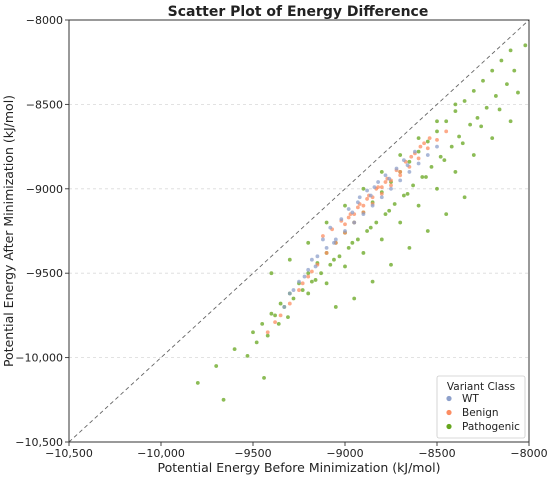 This screenshot has height=479, width=550. Describe the element at coordinates (470, 399) in the screenshot. I see `legend-label-wt: WT` at that location.